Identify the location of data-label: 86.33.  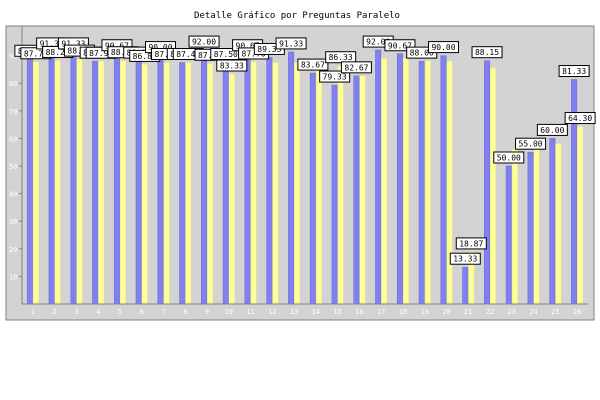
(341, 57).